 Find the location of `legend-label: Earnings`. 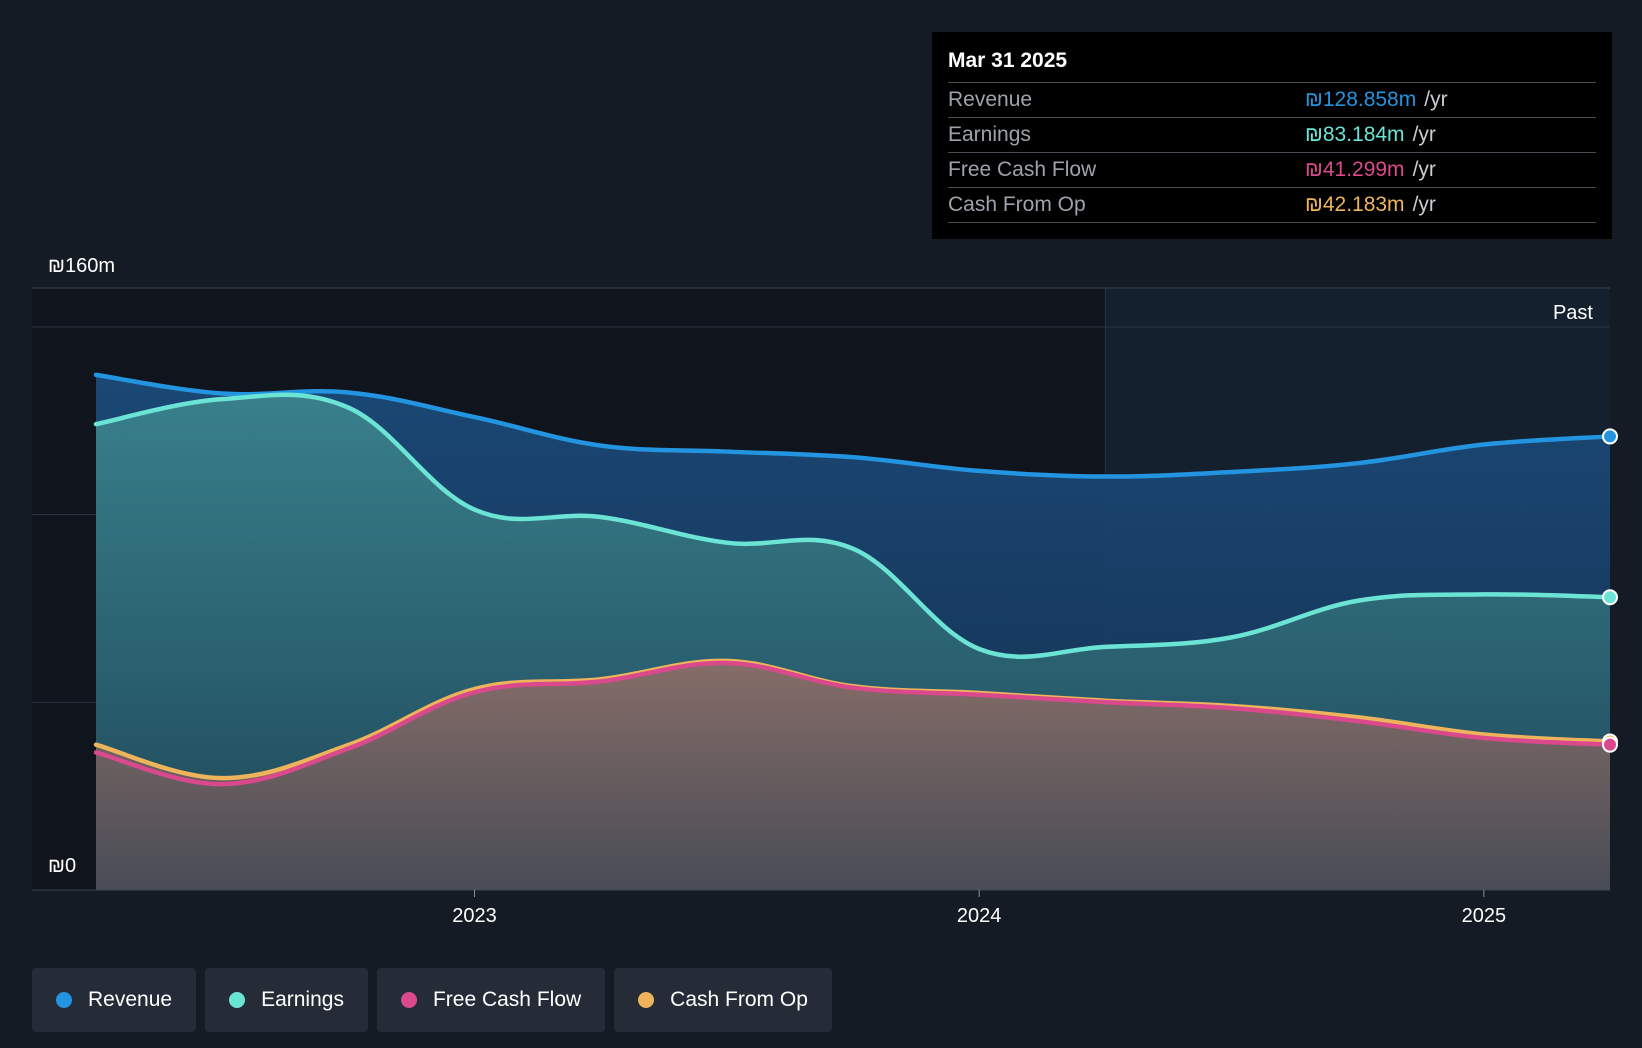

legend-label: Earnings is located at coordinates (302, 999).